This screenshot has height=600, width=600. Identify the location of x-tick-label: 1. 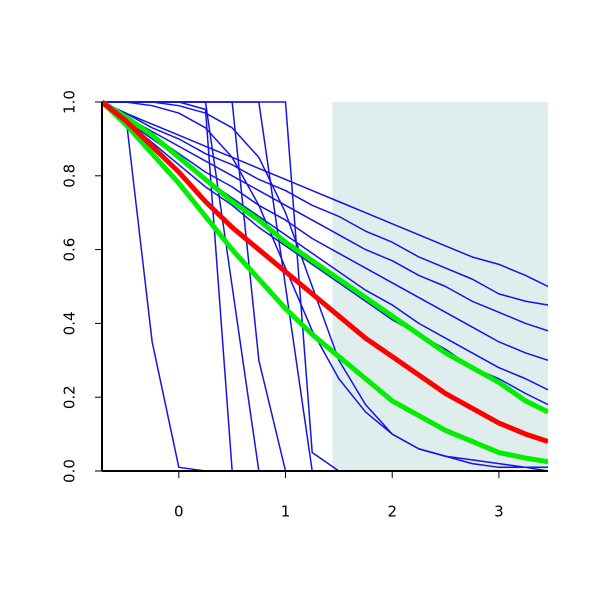
(286, 512).